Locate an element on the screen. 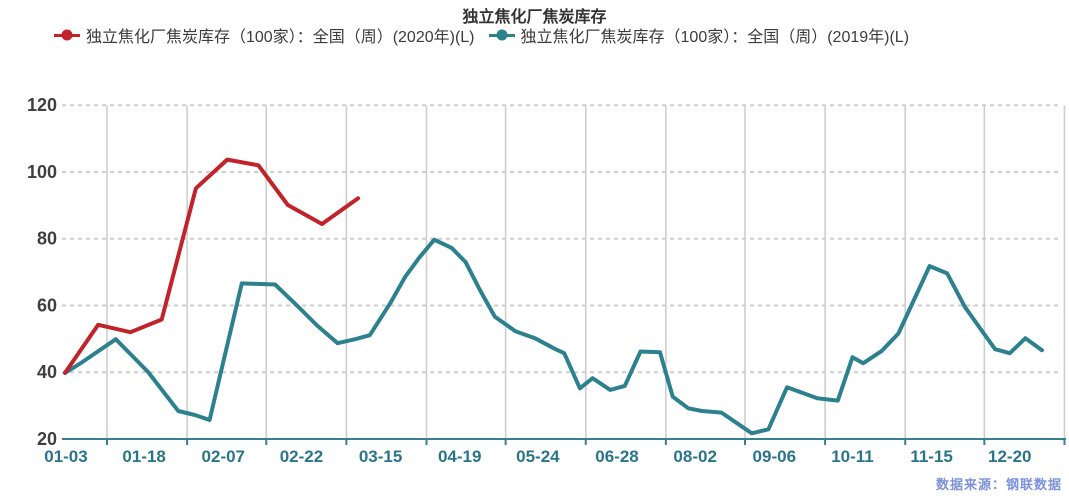 The width and height of the screenshot is (1069, 496). legend-dot-2019-icon is located at coordinates (502, 35).